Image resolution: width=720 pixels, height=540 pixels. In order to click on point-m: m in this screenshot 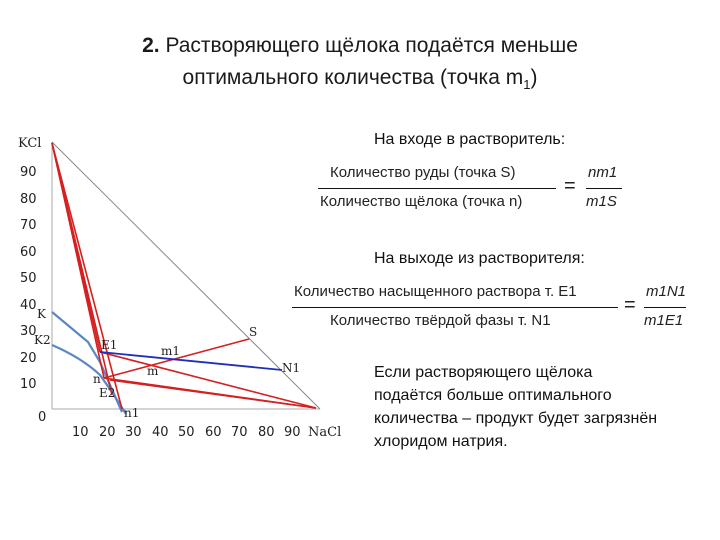, I will do `click(153, 371)`.